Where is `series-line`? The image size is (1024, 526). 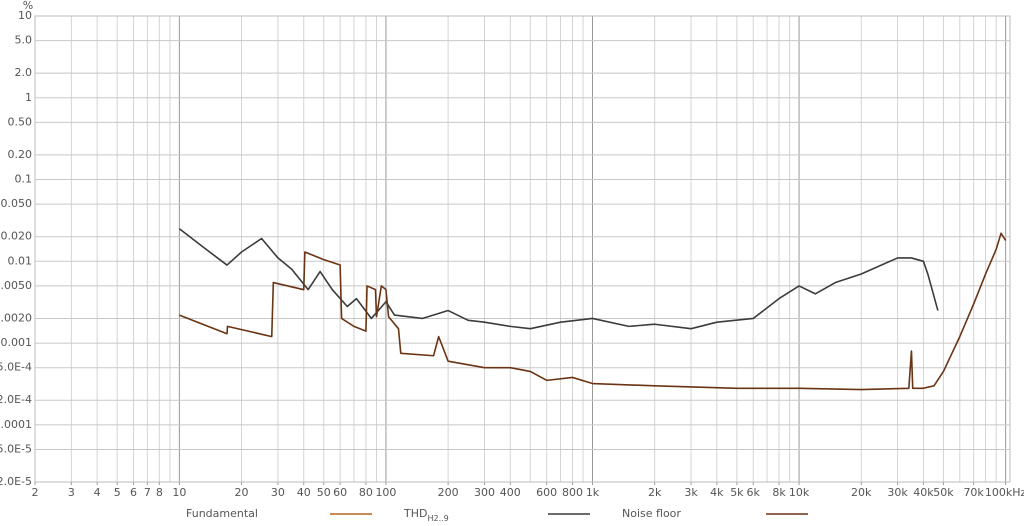
series-line is located at coordinates (558, 279).